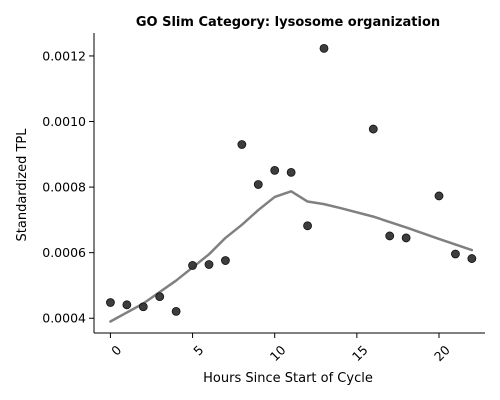 This screenshot has height=400, width=500. What do you see at coordinates (288, 378) in the screenshot?
I see `x-axis-label: Hours Since Start of Cycle` at bounding box center [288, 378].